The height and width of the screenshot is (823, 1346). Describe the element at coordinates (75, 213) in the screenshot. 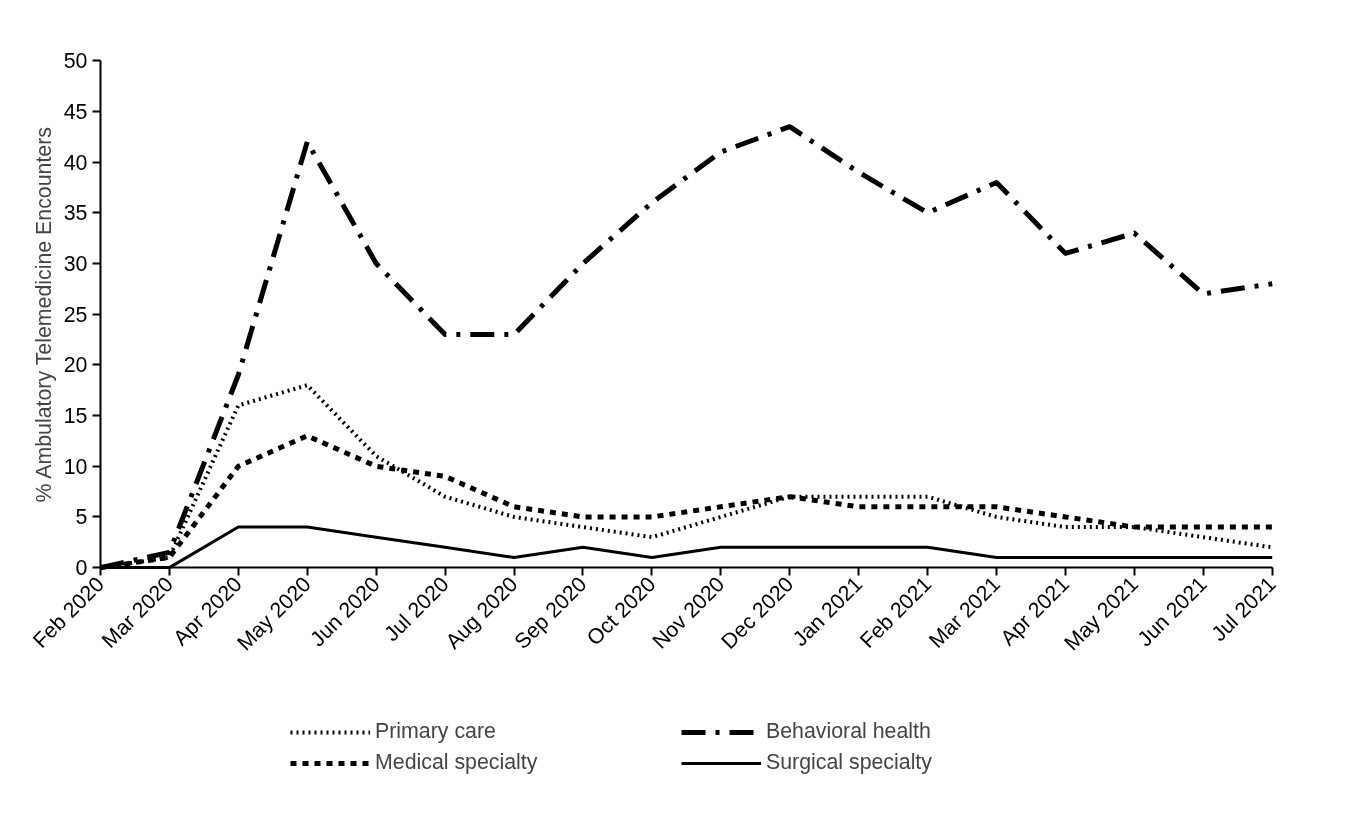

I see `y-tick-label: 35` at that location.